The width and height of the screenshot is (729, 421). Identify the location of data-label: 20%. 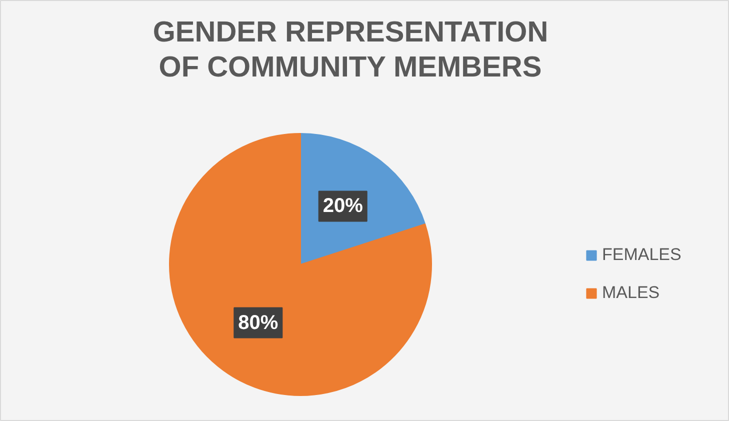
(343, 206).